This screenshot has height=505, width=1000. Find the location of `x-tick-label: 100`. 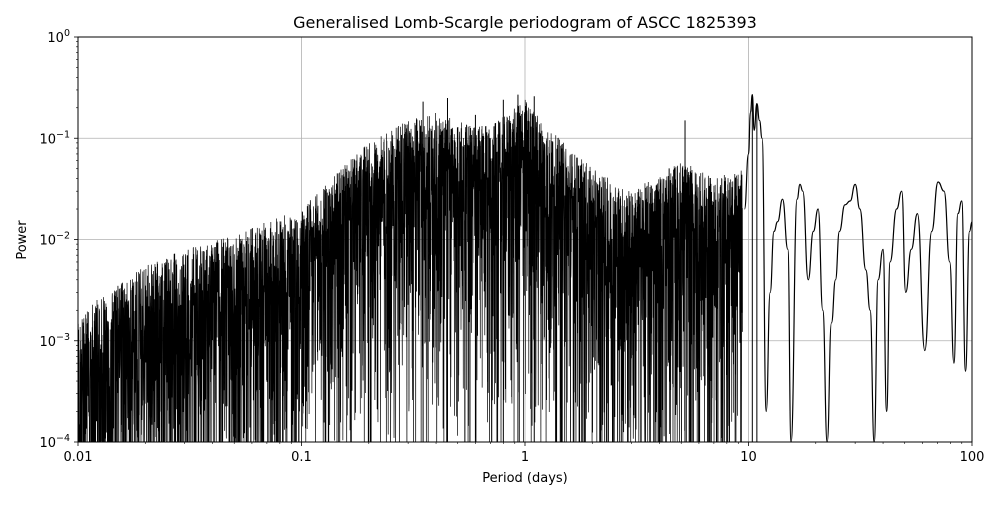

x-tick-label: 100 is located at coordinates (972, 457).